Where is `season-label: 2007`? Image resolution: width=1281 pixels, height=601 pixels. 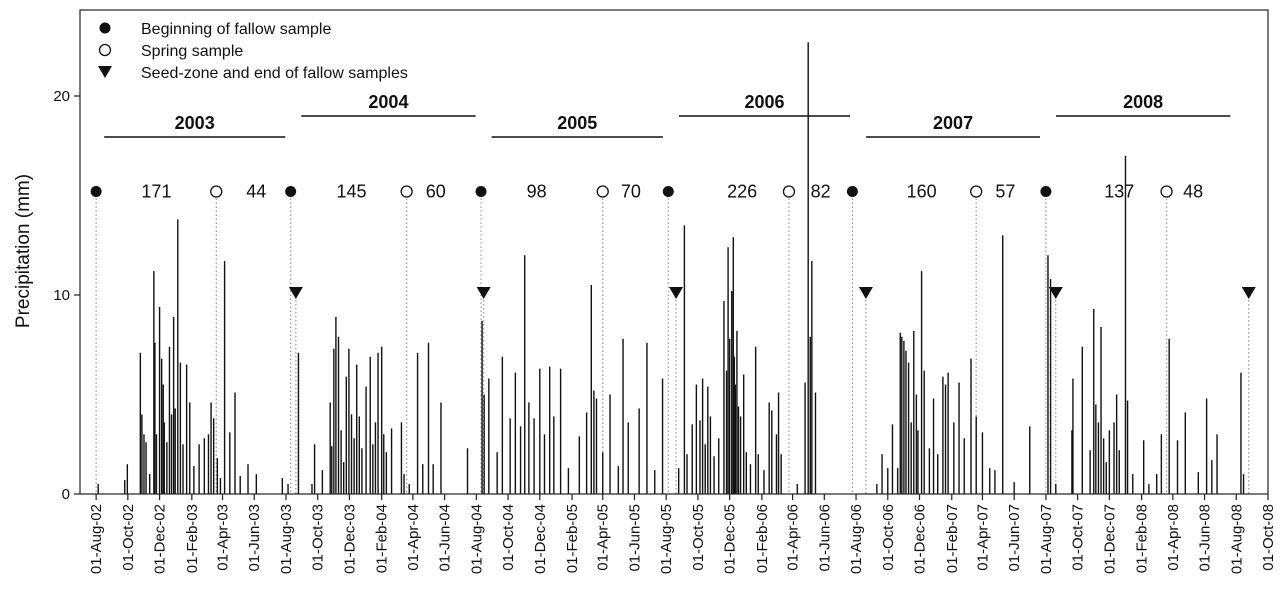
season-label: 2007 is located at coordinates (953, 123).